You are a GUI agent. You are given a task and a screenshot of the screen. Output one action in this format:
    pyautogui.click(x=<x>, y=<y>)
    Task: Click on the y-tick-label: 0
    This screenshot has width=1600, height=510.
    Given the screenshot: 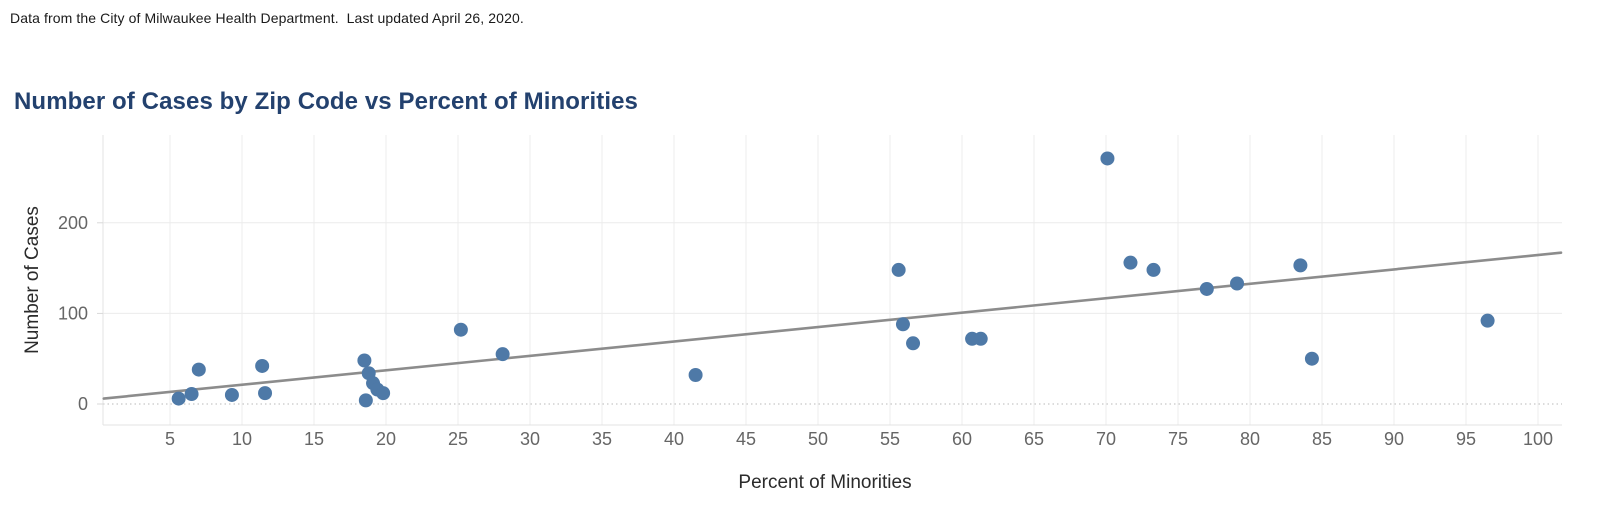 What is the action you would take?
    pyautogui.click(x=83, y=404)
    